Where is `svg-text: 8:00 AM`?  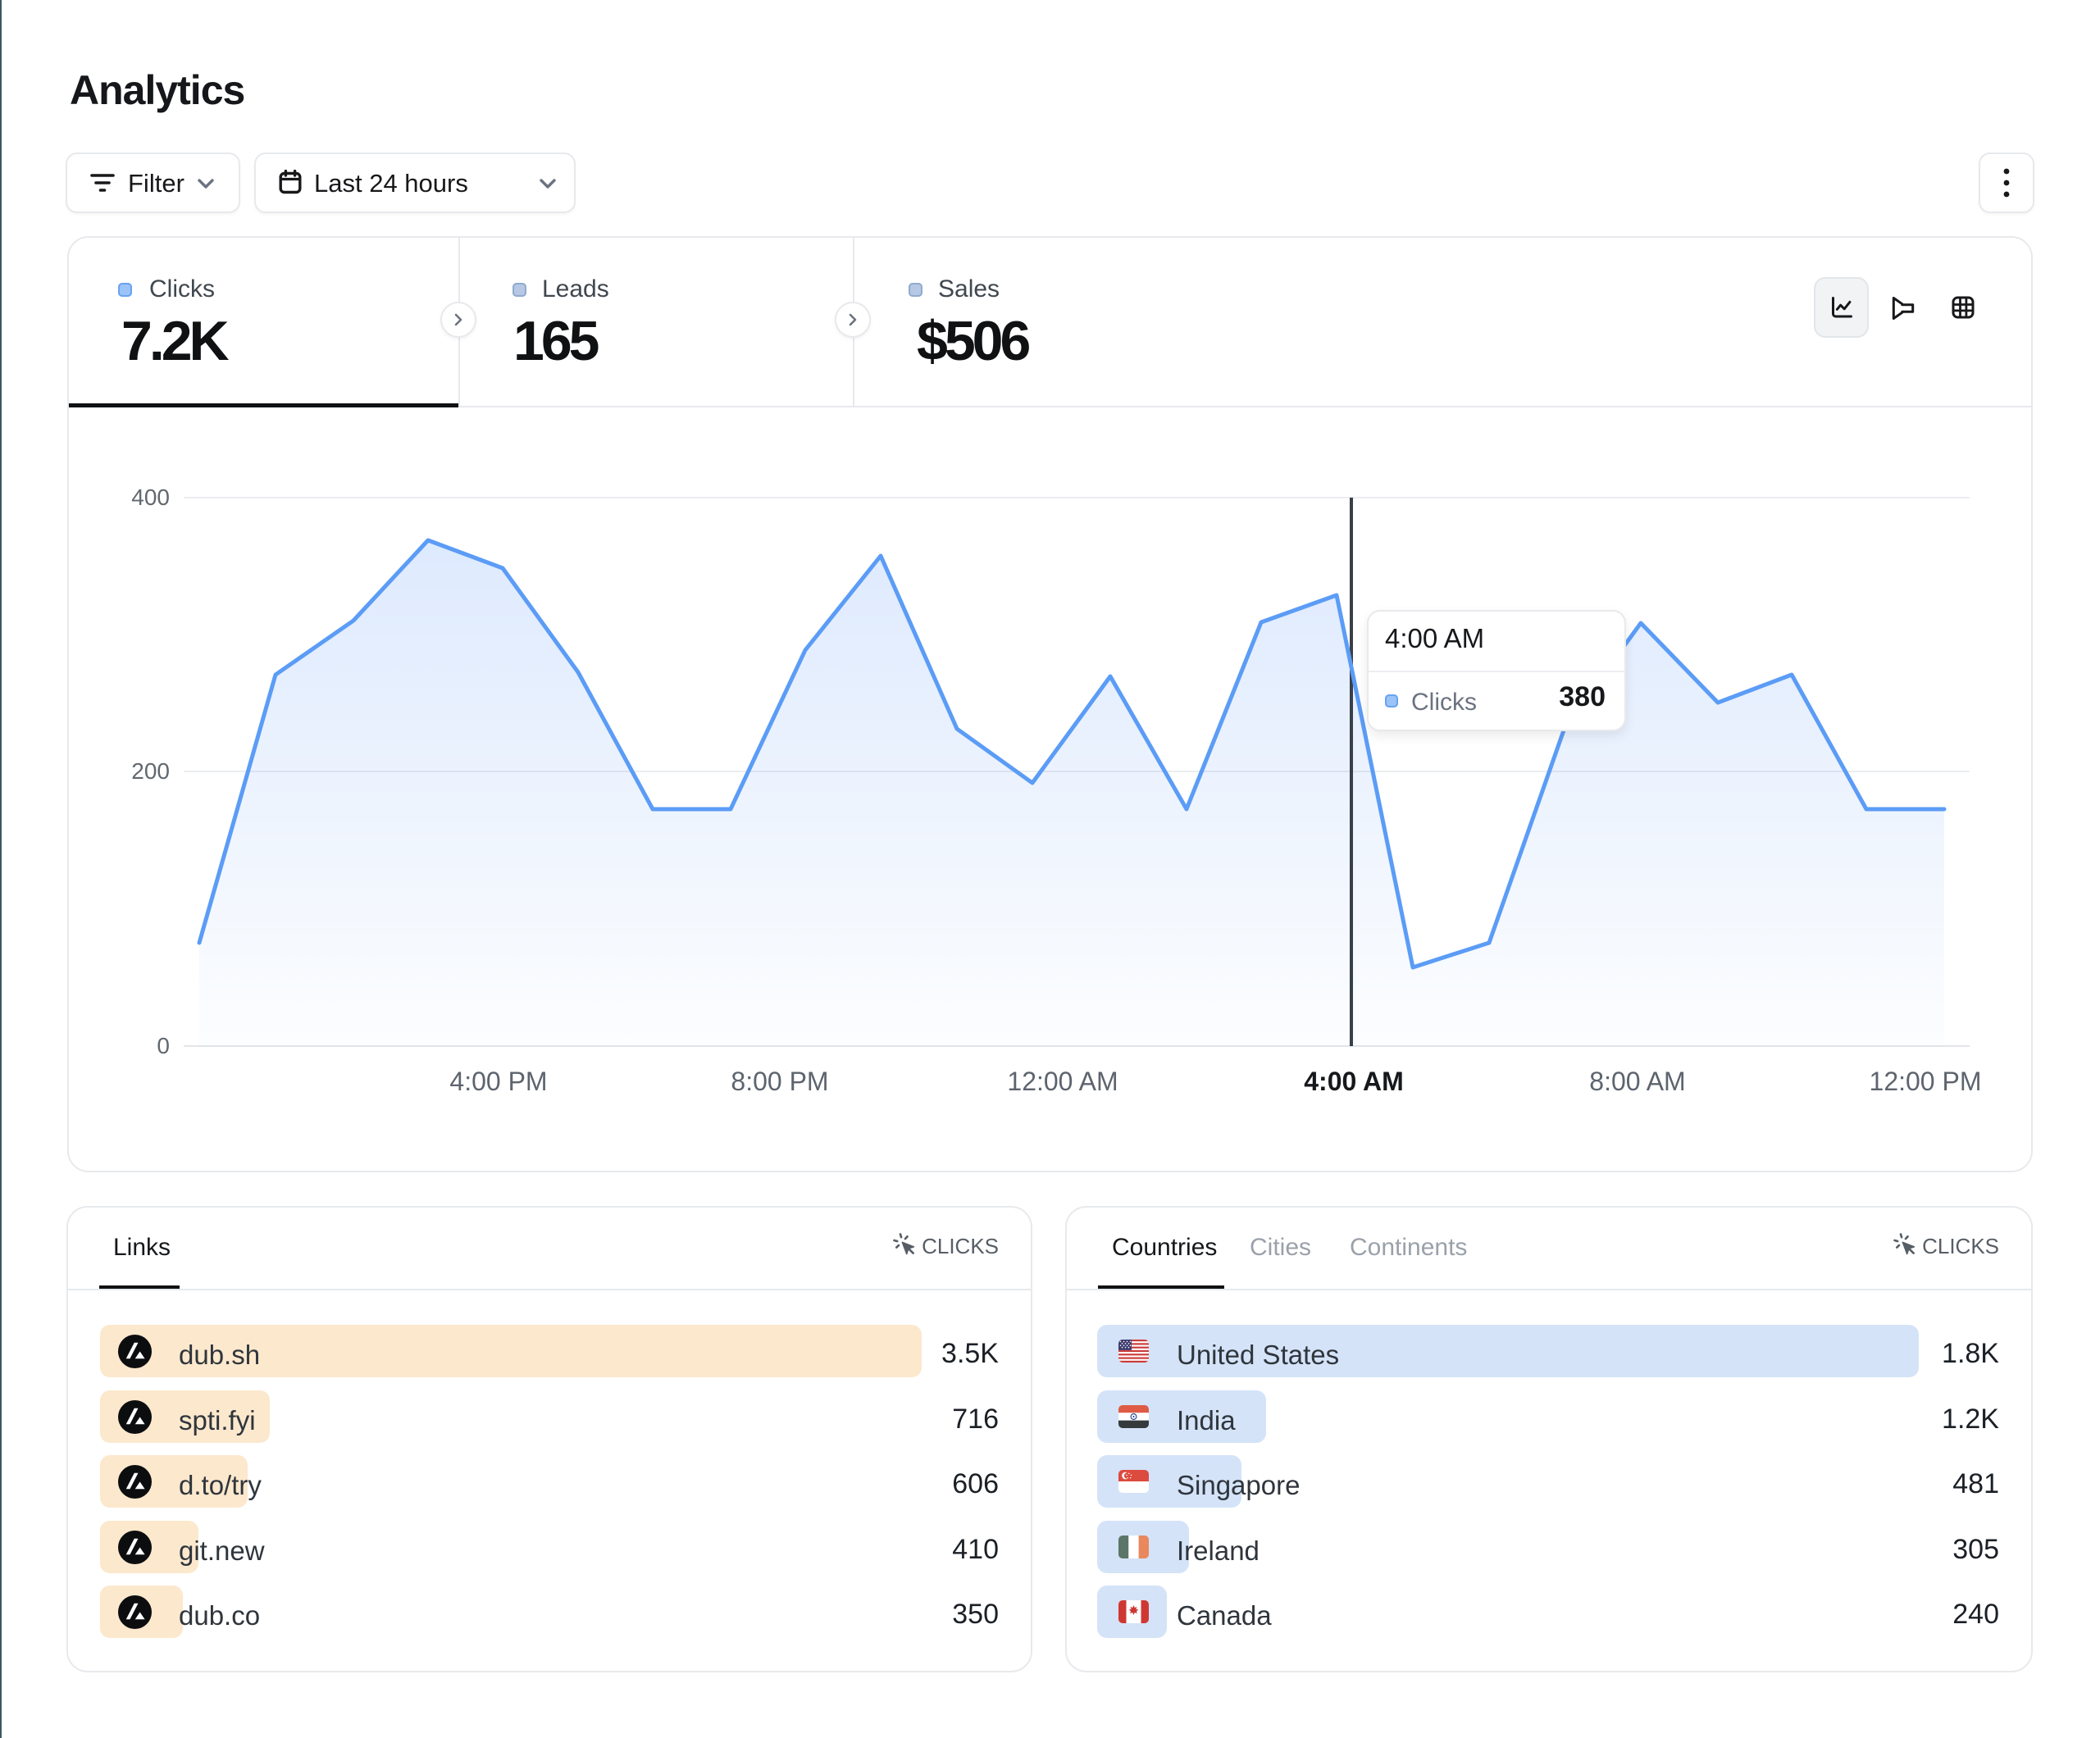 svg-text: 8:00 AM is located at coordinates (1637, 1081).